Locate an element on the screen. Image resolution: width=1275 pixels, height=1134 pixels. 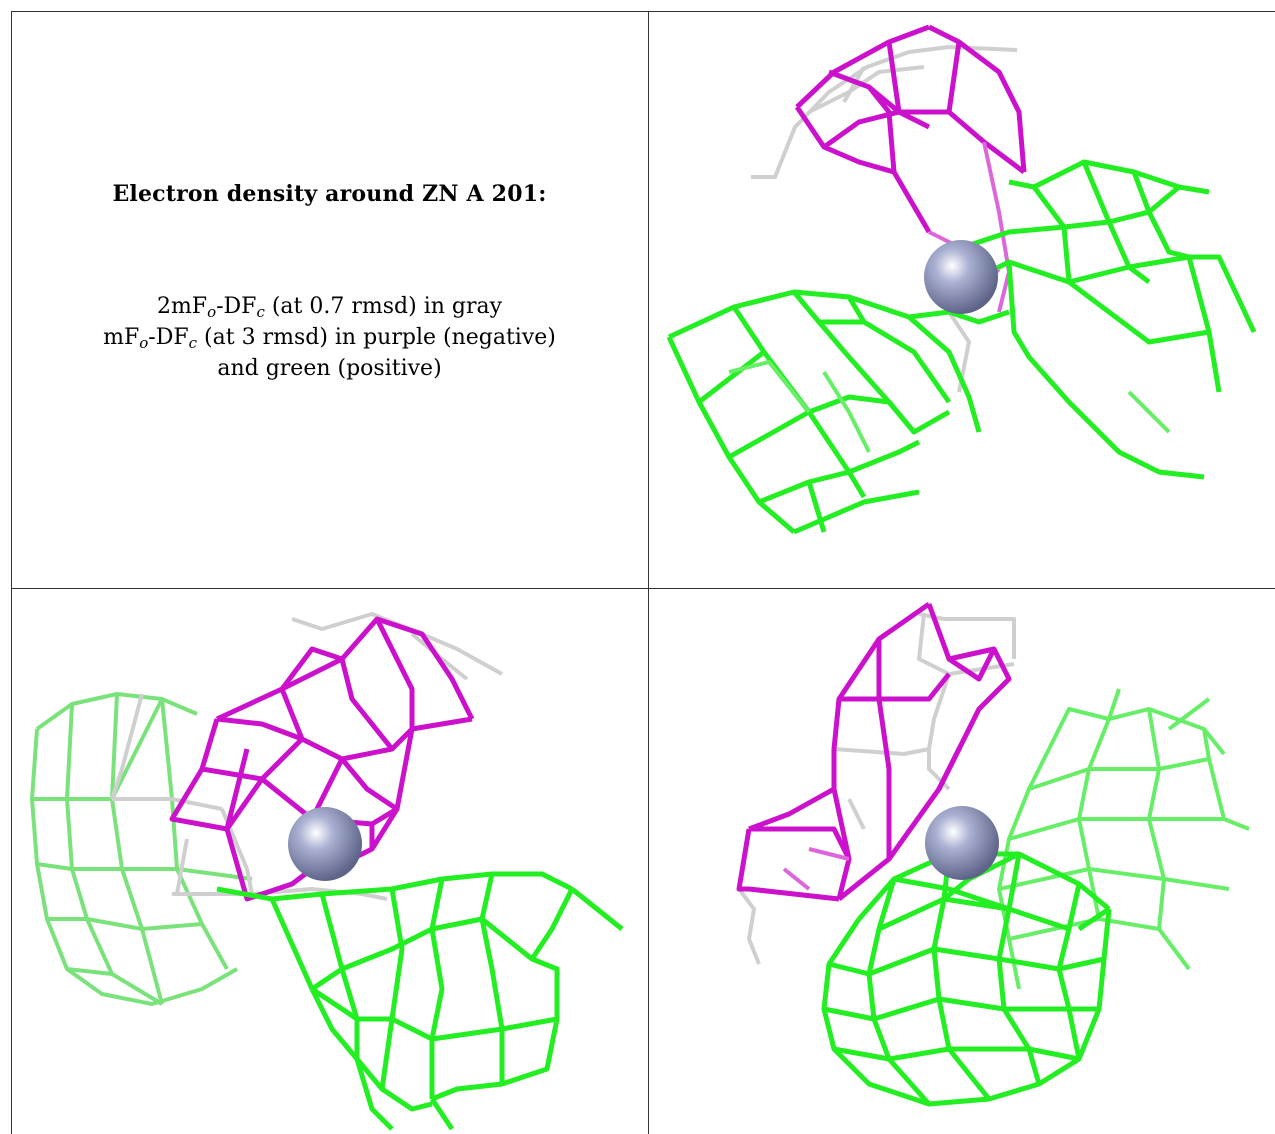
legend-purple-b: o is located at coordinates (144, 343).